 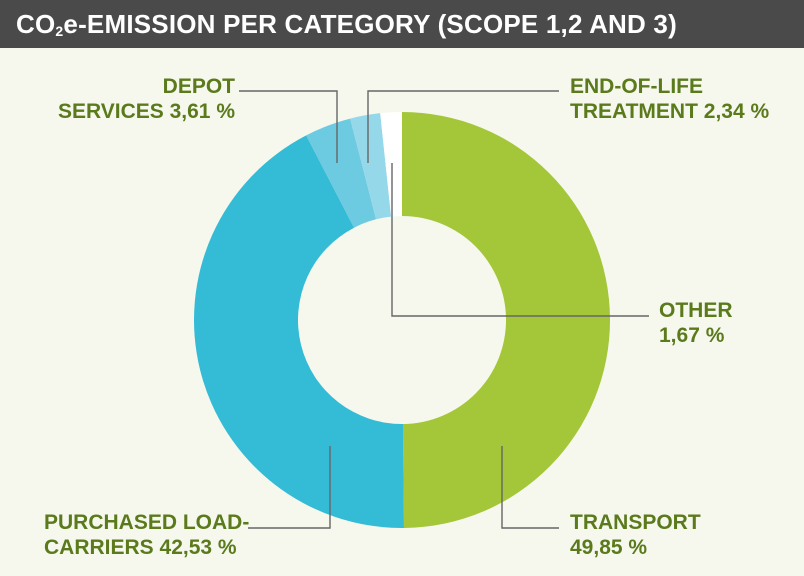 What do you see at coordinates (520, 240) in the screenshot?
I see `leader-line-other` at bounding box center [520, 240].